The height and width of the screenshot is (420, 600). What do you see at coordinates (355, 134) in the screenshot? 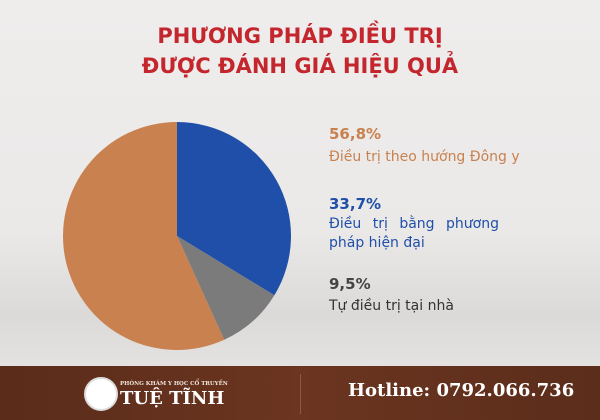
I see `legend-value-dong-y: 56,8%` at bounding box center [355, 134].